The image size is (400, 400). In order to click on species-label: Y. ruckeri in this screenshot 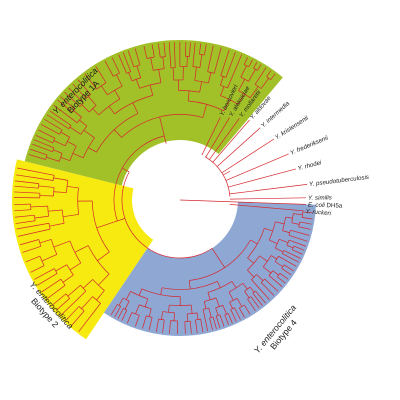, I will do `click(318, 212)`.